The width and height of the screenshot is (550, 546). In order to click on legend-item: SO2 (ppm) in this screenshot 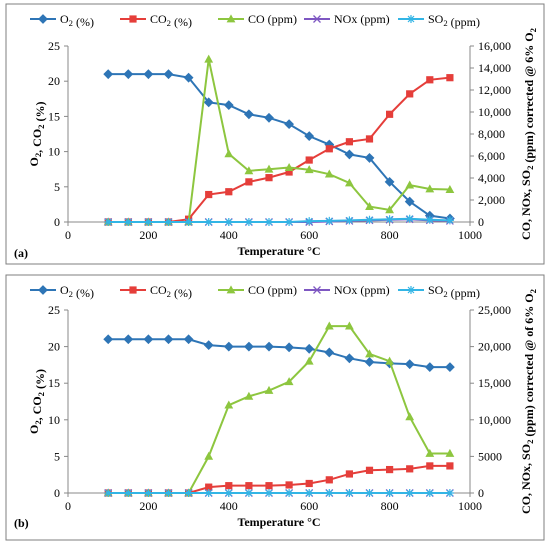, I will do `click(439, 20)`.